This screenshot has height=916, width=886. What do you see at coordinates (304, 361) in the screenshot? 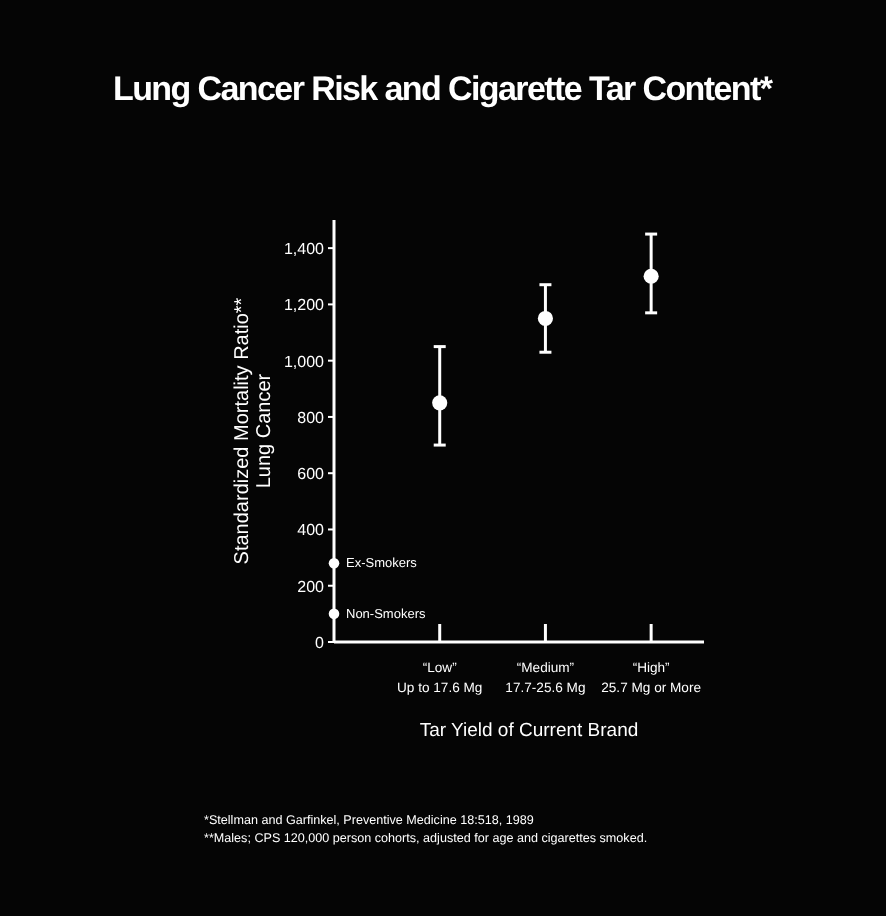
I see `y-tick-label: 1,000` at bounding box center [304, 361].